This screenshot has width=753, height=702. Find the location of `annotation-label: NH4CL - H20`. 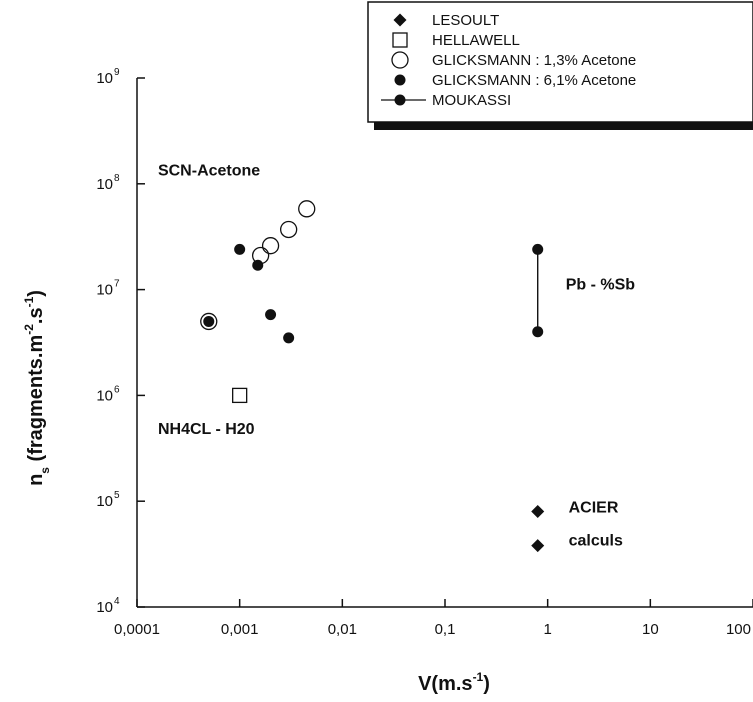

annotation-label: NH4CL - H20 is located at coordinates (206, 429).